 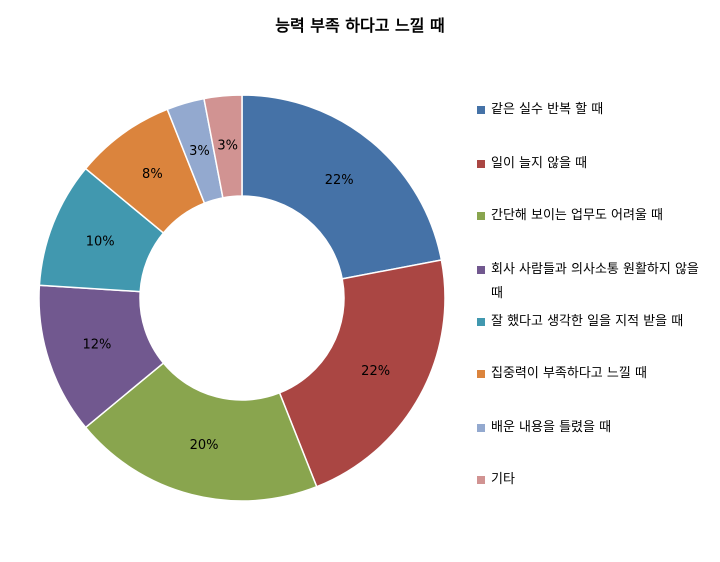 I want to click on slice-label-7: 3%, so click(x=199, y=151).